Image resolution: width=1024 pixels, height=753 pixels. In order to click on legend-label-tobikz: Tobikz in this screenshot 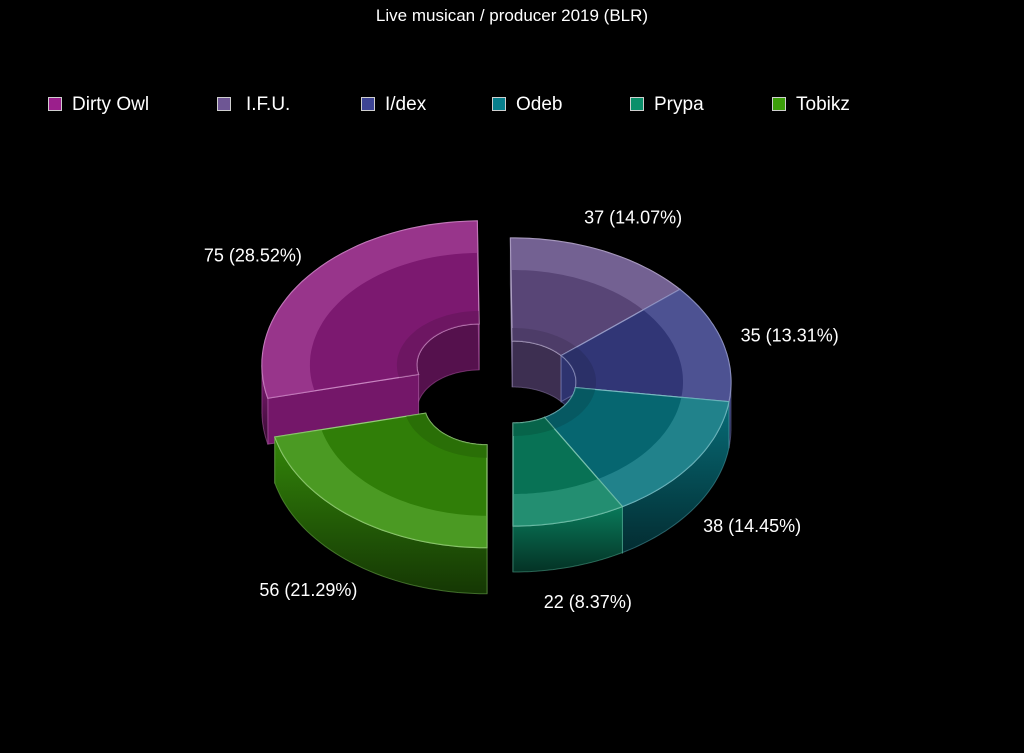, I will do `click(823, 104)`.